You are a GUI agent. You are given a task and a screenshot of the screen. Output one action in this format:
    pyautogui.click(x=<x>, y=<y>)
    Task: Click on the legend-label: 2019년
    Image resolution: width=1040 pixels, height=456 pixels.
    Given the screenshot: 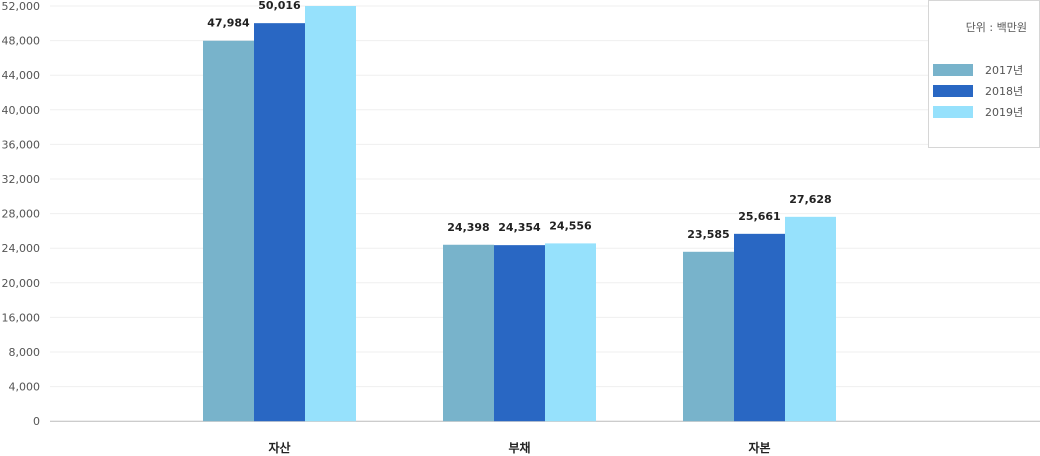 What is the action you would take?
    pyautogui.click(x=1004, y=112)
    